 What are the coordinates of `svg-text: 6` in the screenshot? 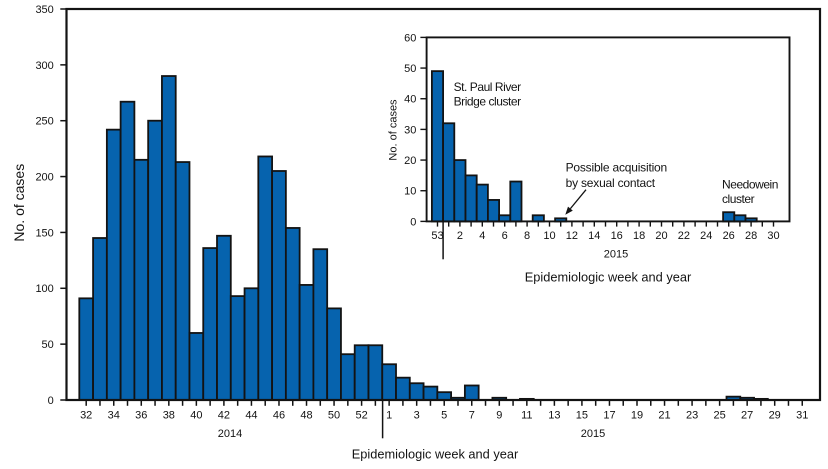 It's located at (505, 236).